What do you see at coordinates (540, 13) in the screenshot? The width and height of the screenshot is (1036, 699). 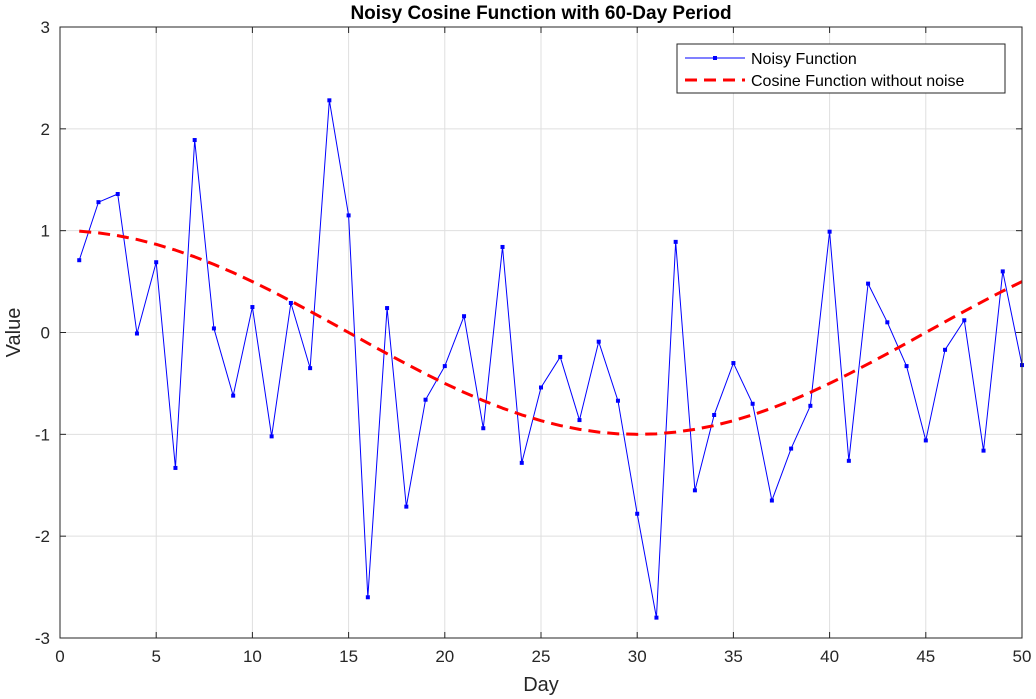 I see `chart-title: Noisy Cosine Function with 60-Day Period` at bounding box center [540, 13].